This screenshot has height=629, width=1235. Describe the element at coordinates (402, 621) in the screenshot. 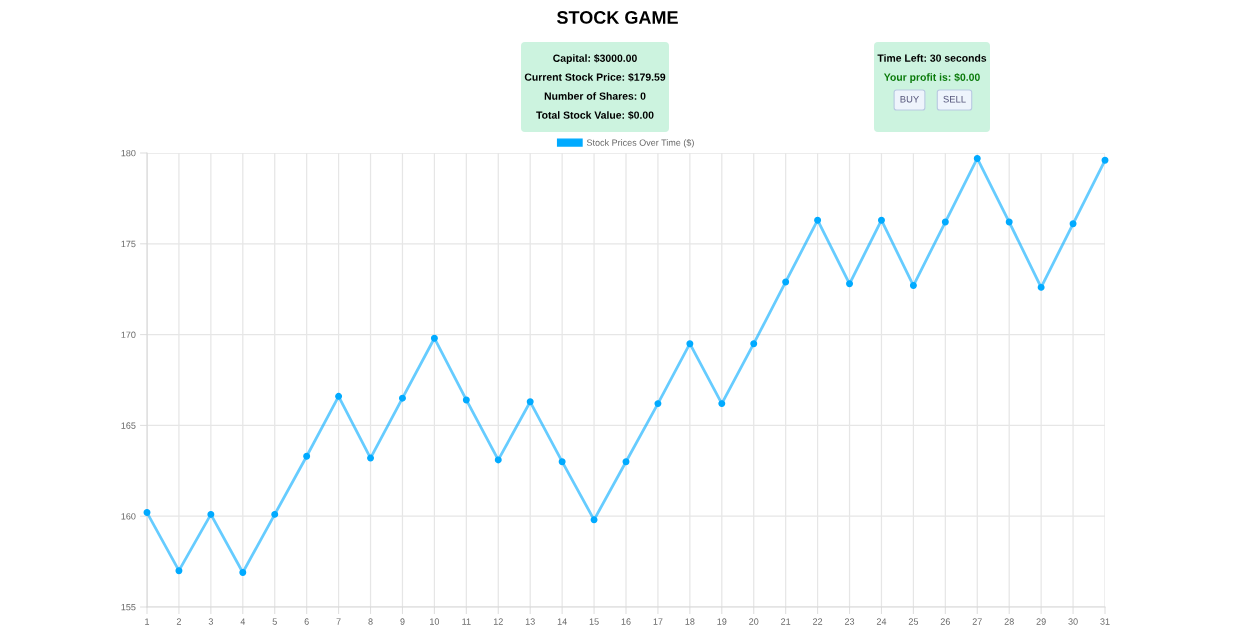

I see `x-tick-label: 9` at that location.